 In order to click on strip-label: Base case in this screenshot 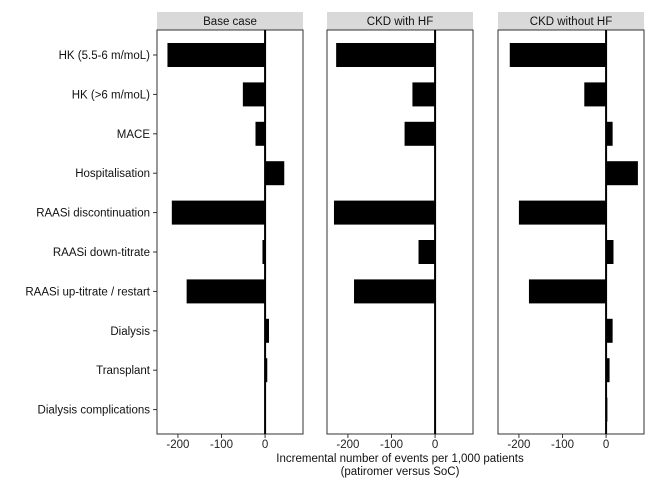, I will do `click(230, 22)`.